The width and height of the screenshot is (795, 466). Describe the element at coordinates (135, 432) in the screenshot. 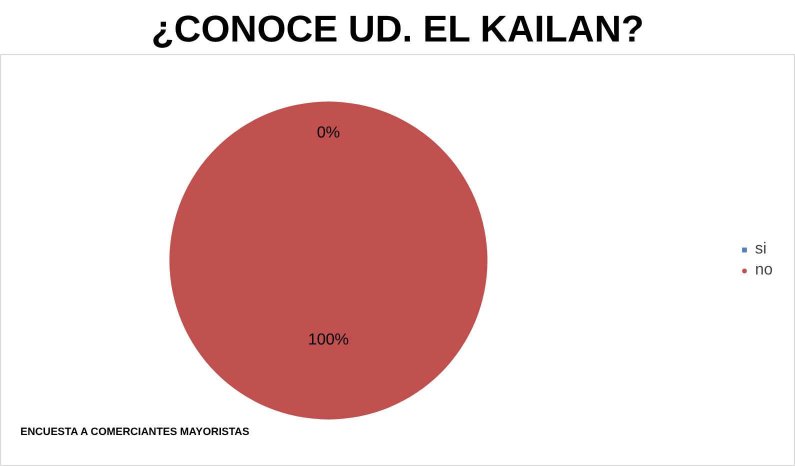

I see `text: ENCUESTA A COMERCIANTES MAYORISTAS` at that location.